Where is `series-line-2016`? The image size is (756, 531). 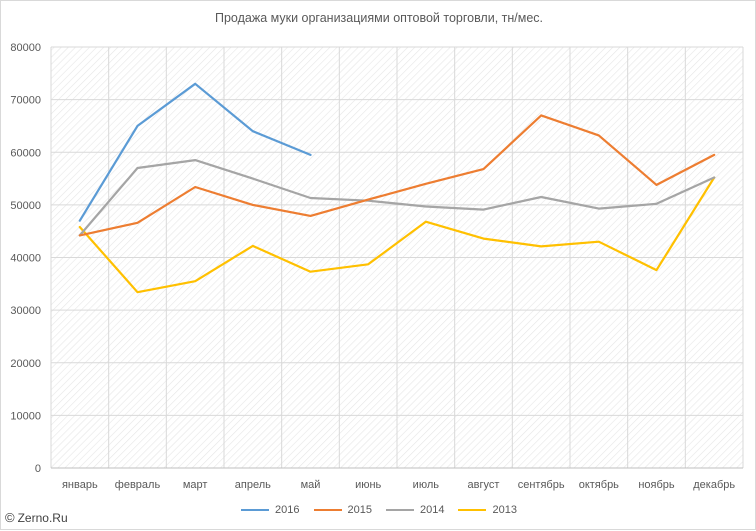 series-line-2016 is located at coordinates (195, 152).